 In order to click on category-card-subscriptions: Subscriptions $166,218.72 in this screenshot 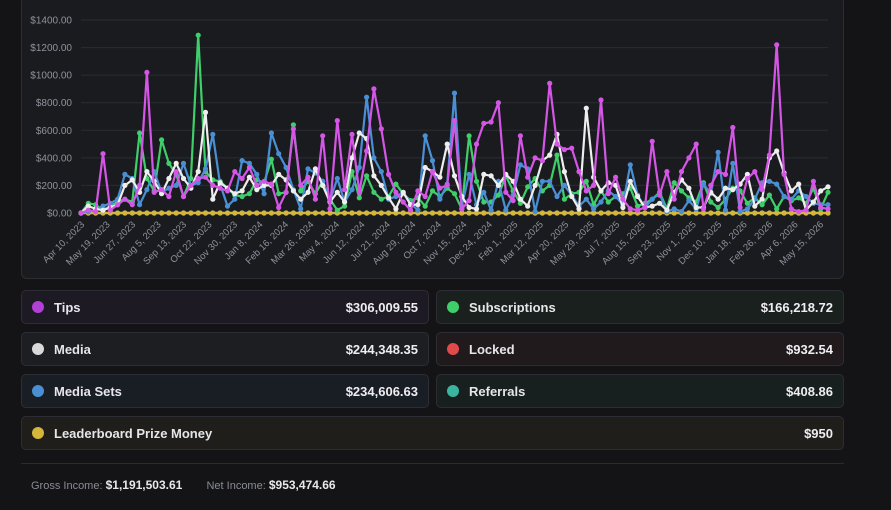, I will do `click(640, 307)`.